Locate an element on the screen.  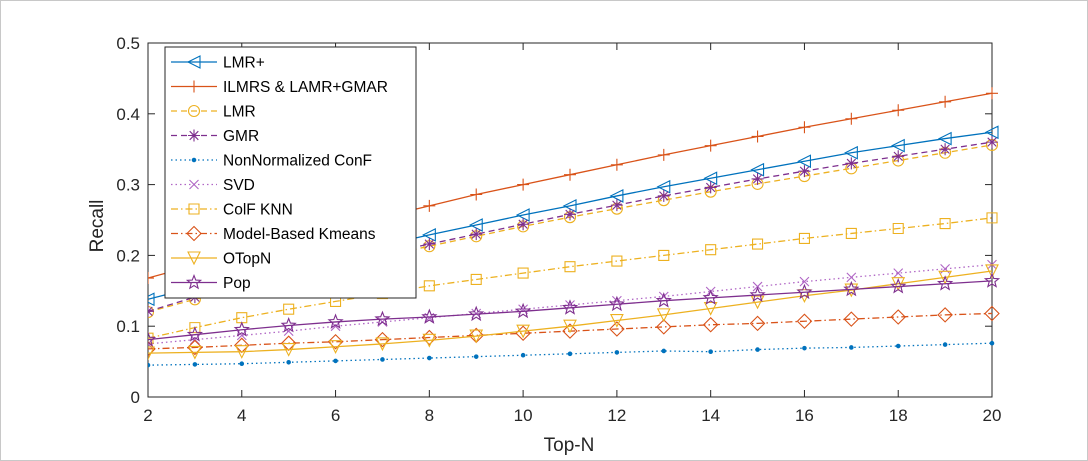
legend-label-gmr: GMR is located at coordinates (241, 136).